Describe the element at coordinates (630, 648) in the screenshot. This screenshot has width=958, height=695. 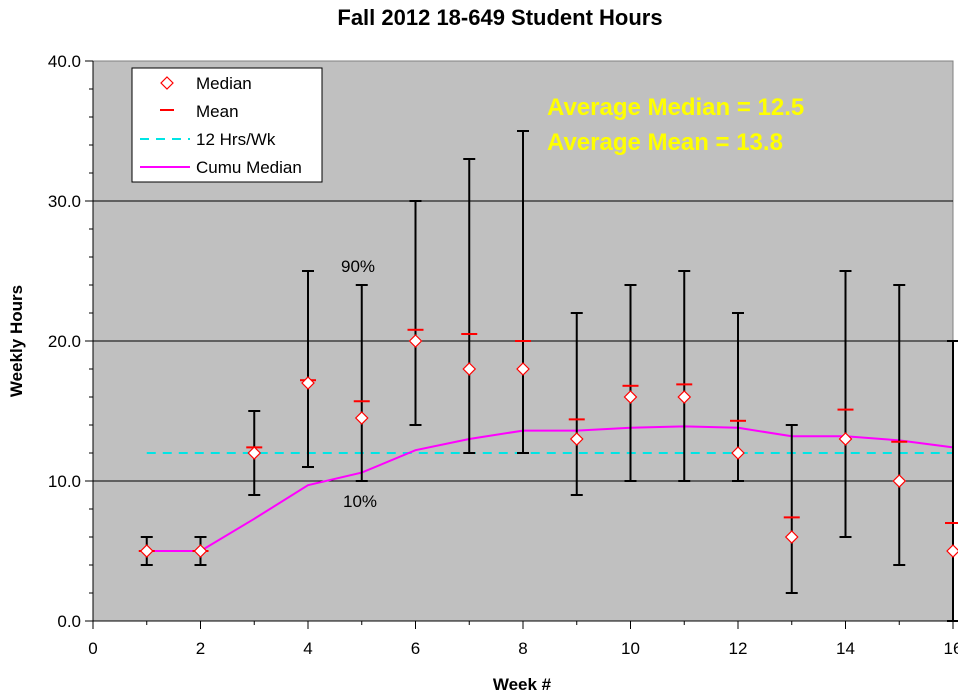
I see `x-tick-label-5: 10` at that location.